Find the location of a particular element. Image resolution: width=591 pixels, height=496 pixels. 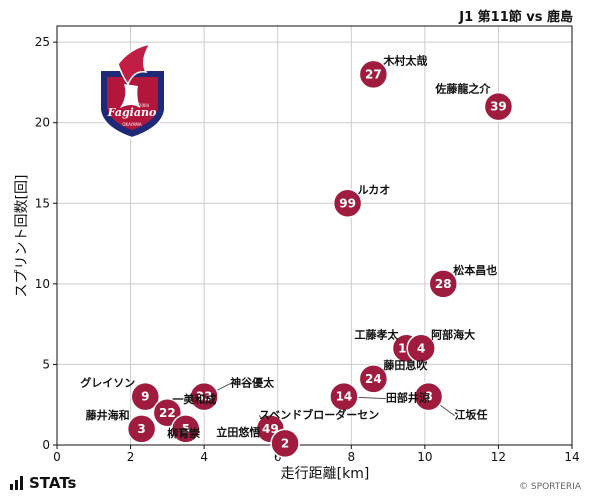

bars-icon is located at coordinates (16, 483).